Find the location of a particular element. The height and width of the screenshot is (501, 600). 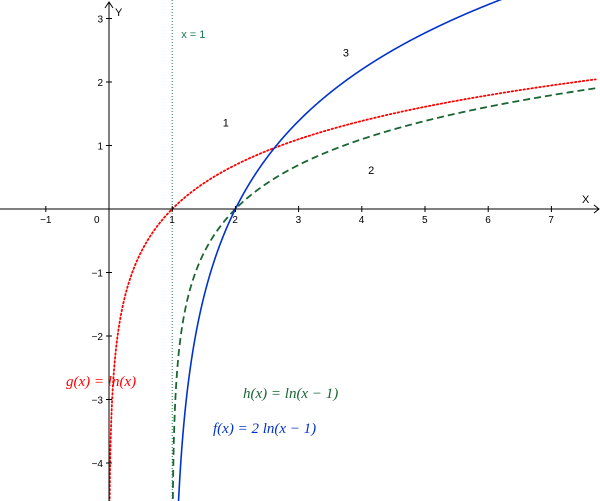

x-tick-label: −1 is located at coordinates (46, 220).